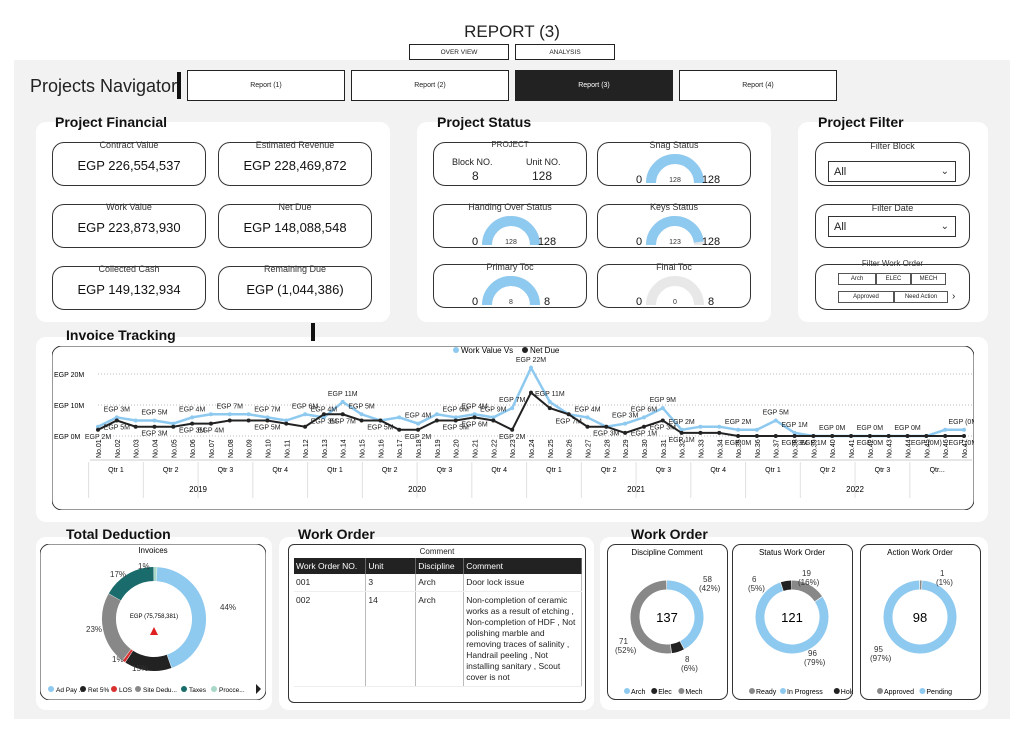  I want to click on x-tick-label: No.21, so click(476, 448).